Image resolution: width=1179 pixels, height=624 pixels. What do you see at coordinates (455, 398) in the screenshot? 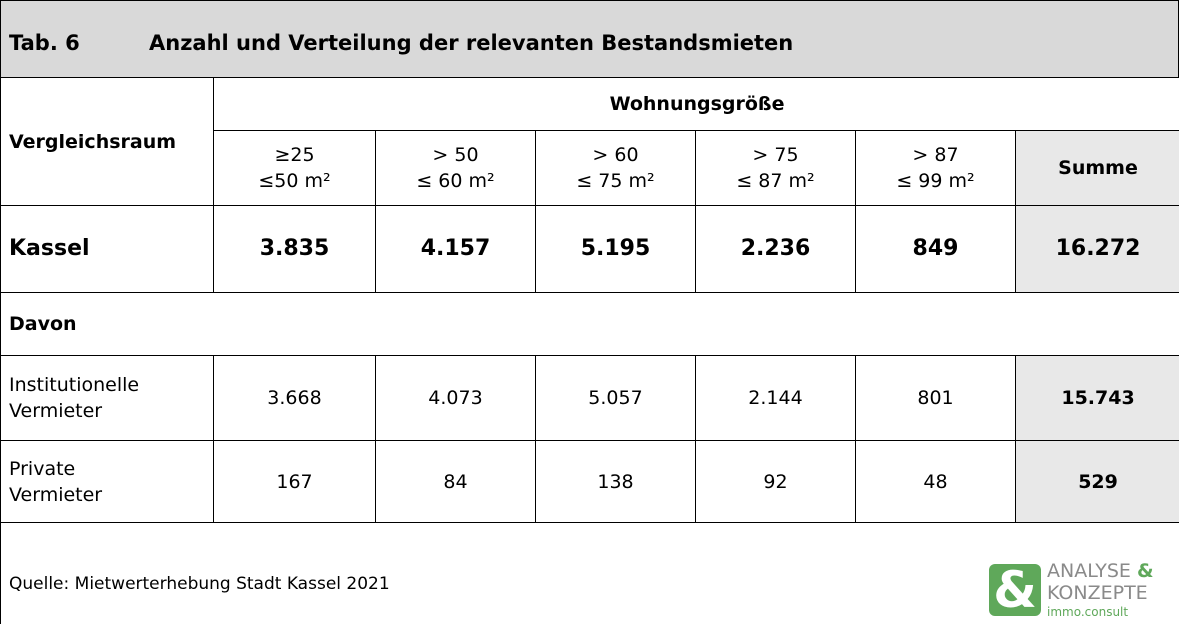
I see `cell: 4.073` at bounding box center [455, 398].